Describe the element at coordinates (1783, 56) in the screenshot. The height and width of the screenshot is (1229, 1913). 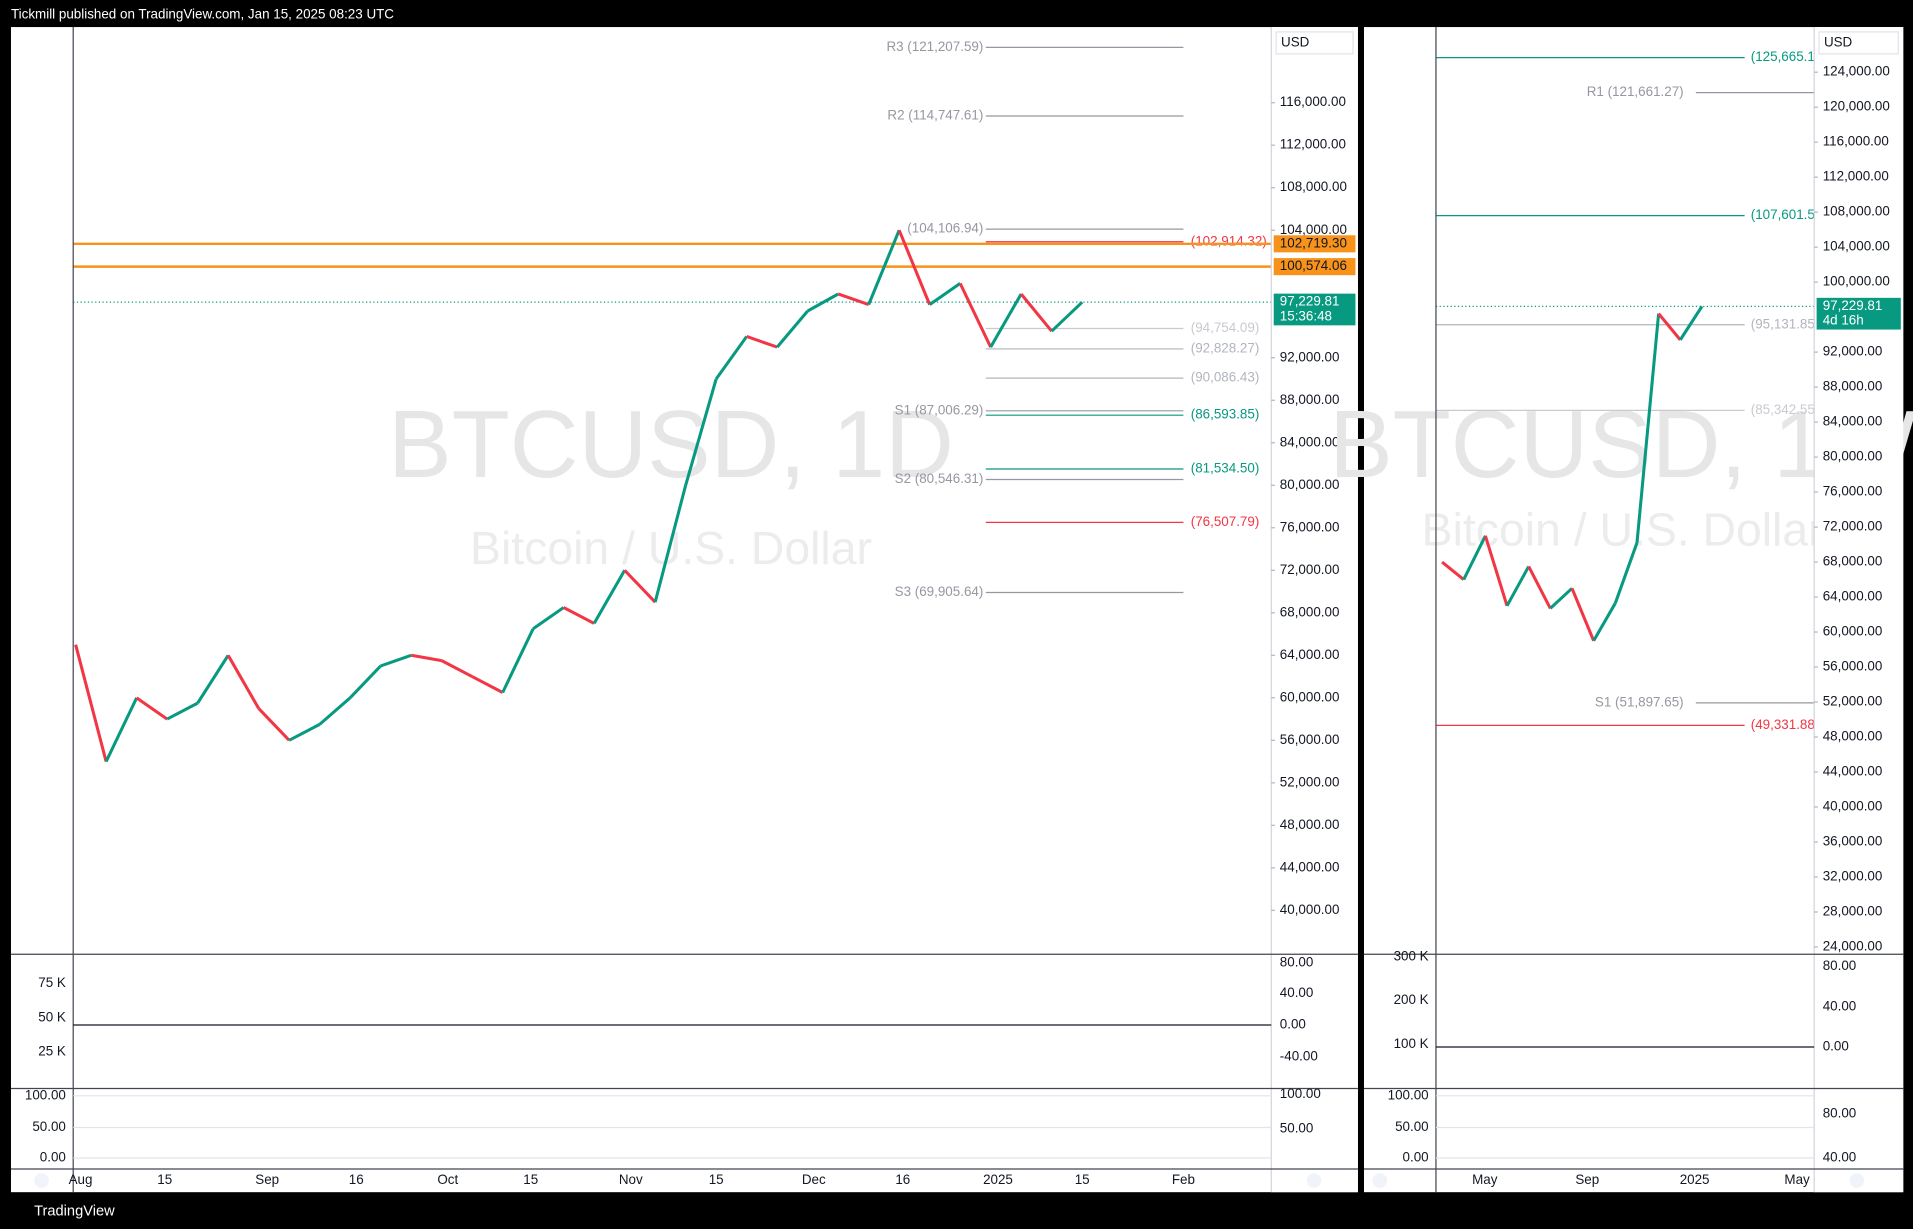
I see `level-label: (125,665.1` at that location.